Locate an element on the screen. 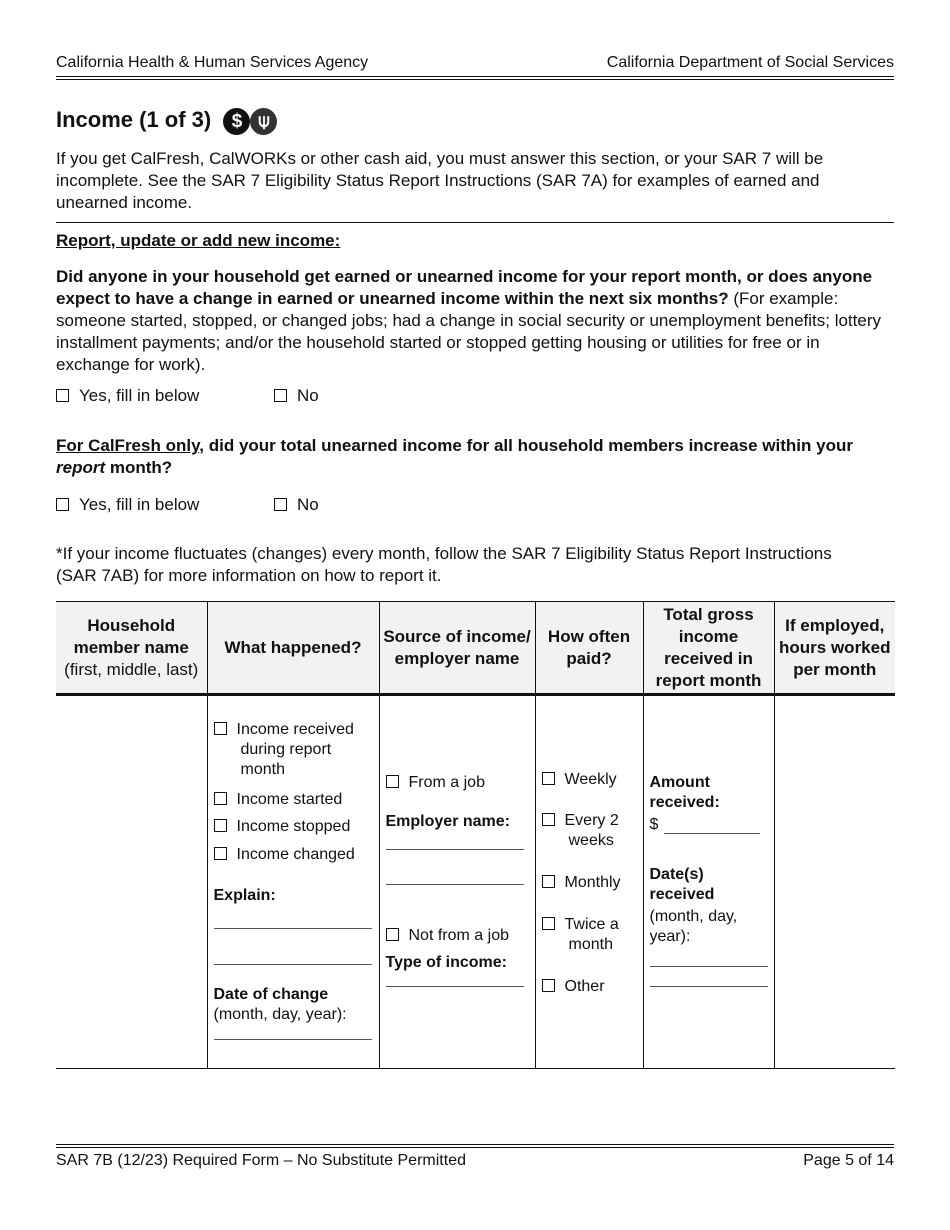 The width and height of the screenshot is (950, 1230). date-line is located at coordinates (292, 1039).